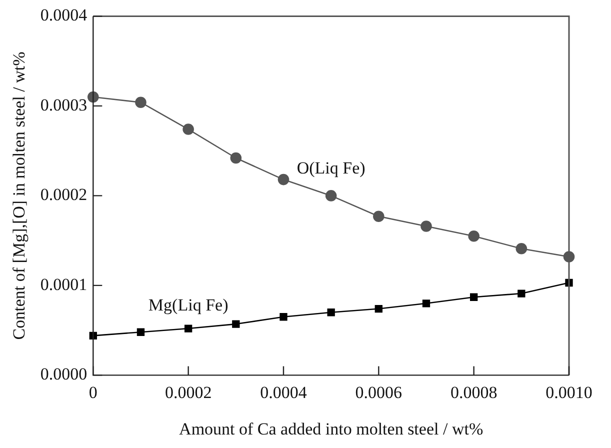  Describe the element at coordinates (569, 392) in the screenshot. I see `x-tick-label: 0.0010` at that location.